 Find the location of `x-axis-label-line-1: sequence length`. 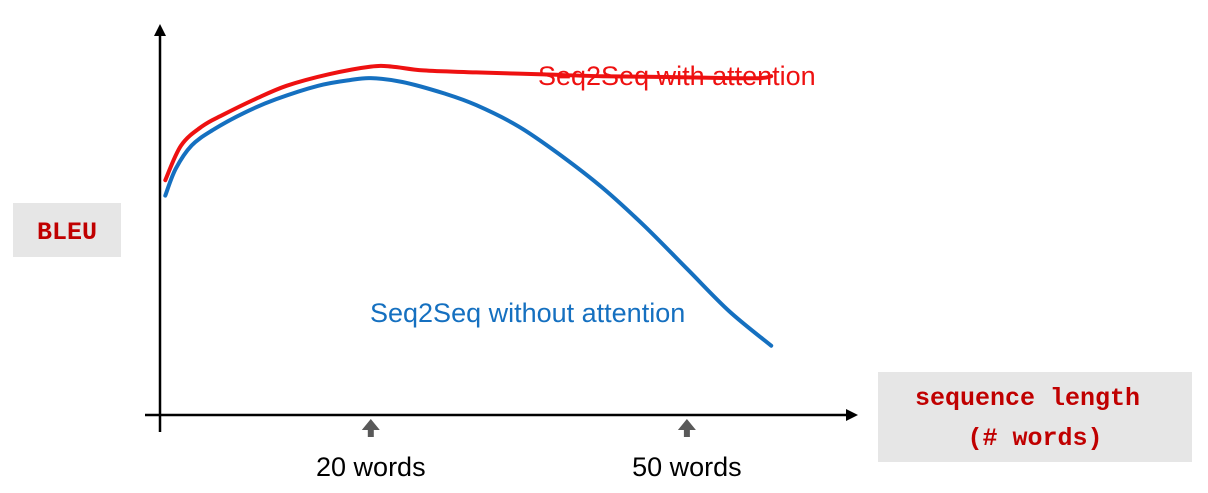

x-axis-label-line-1: sequence length is located at coordinates (1027, 398).